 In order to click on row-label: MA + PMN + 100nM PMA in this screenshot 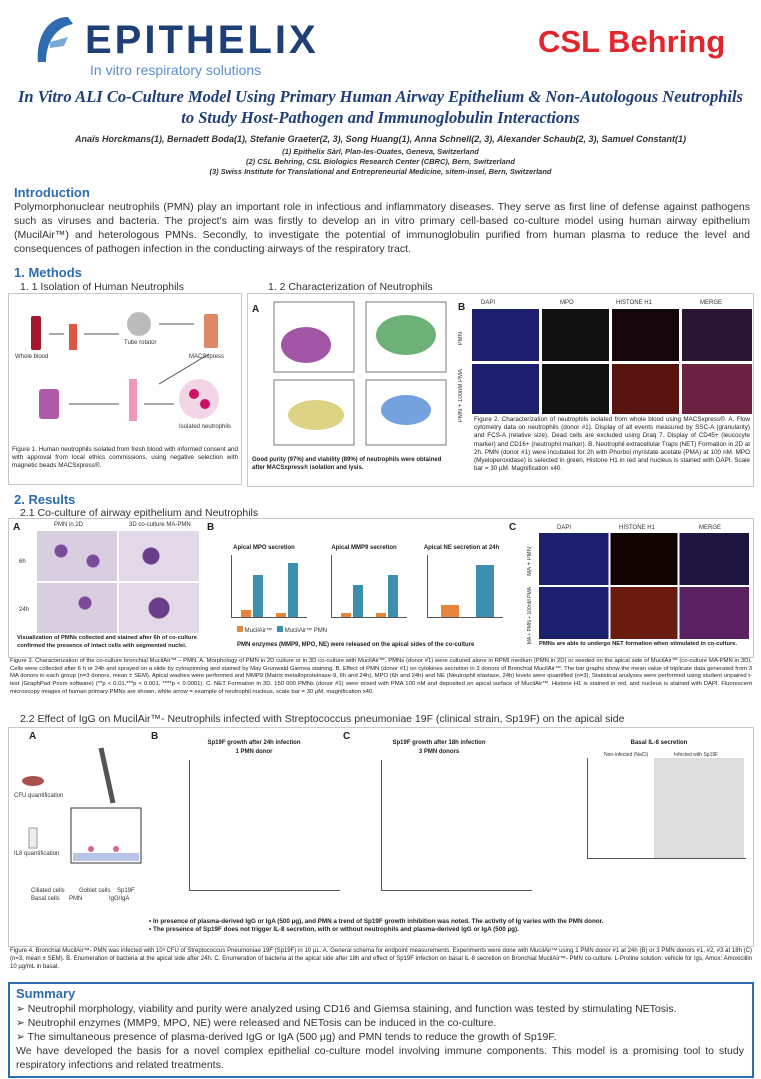, I will do `click(530, 616)`.